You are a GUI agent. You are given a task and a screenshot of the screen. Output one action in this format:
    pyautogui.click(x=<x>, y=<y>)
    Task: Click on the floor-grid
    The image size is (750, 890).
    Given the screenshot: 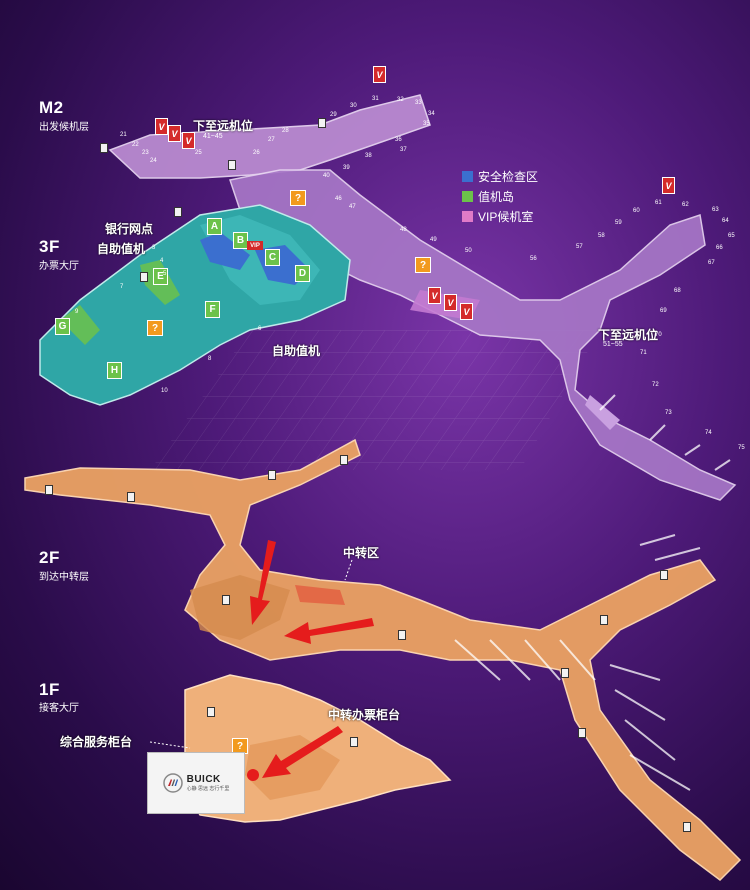 What is the action you would take?
    pyautogui.click(x=375, y=400)
    